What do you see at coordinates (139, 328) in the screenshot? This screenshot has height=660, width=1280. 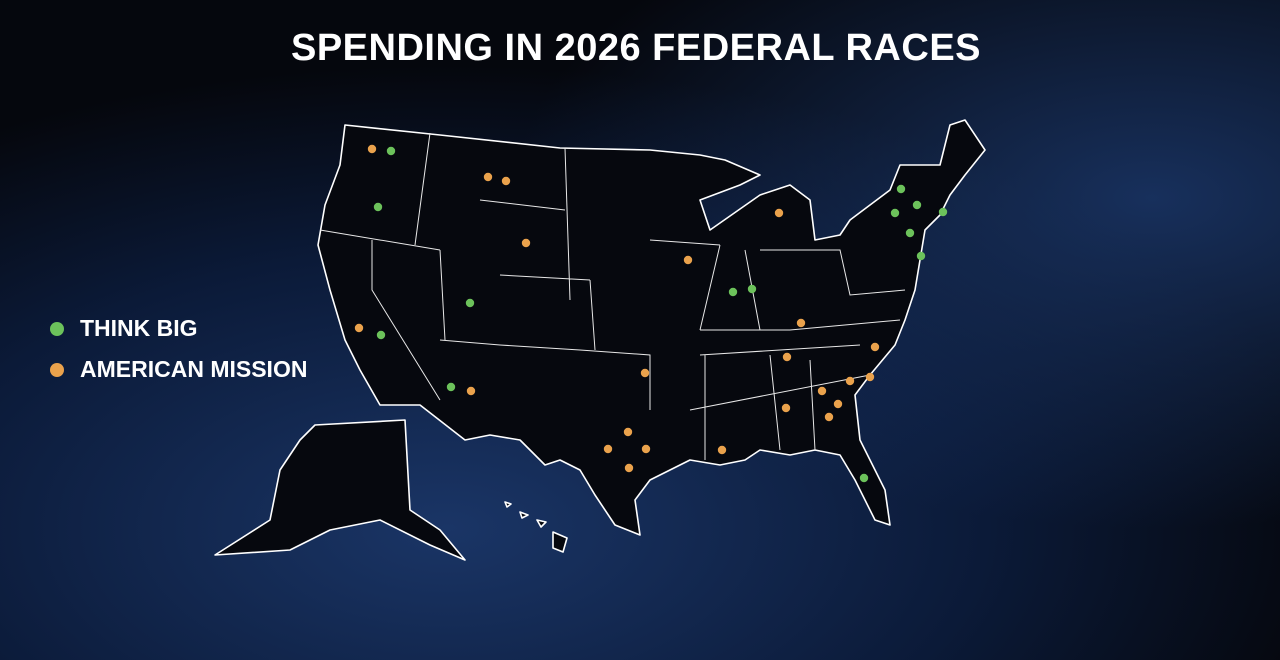 I see `legend-label: THINK BIG` at bounding box center [139, 328].